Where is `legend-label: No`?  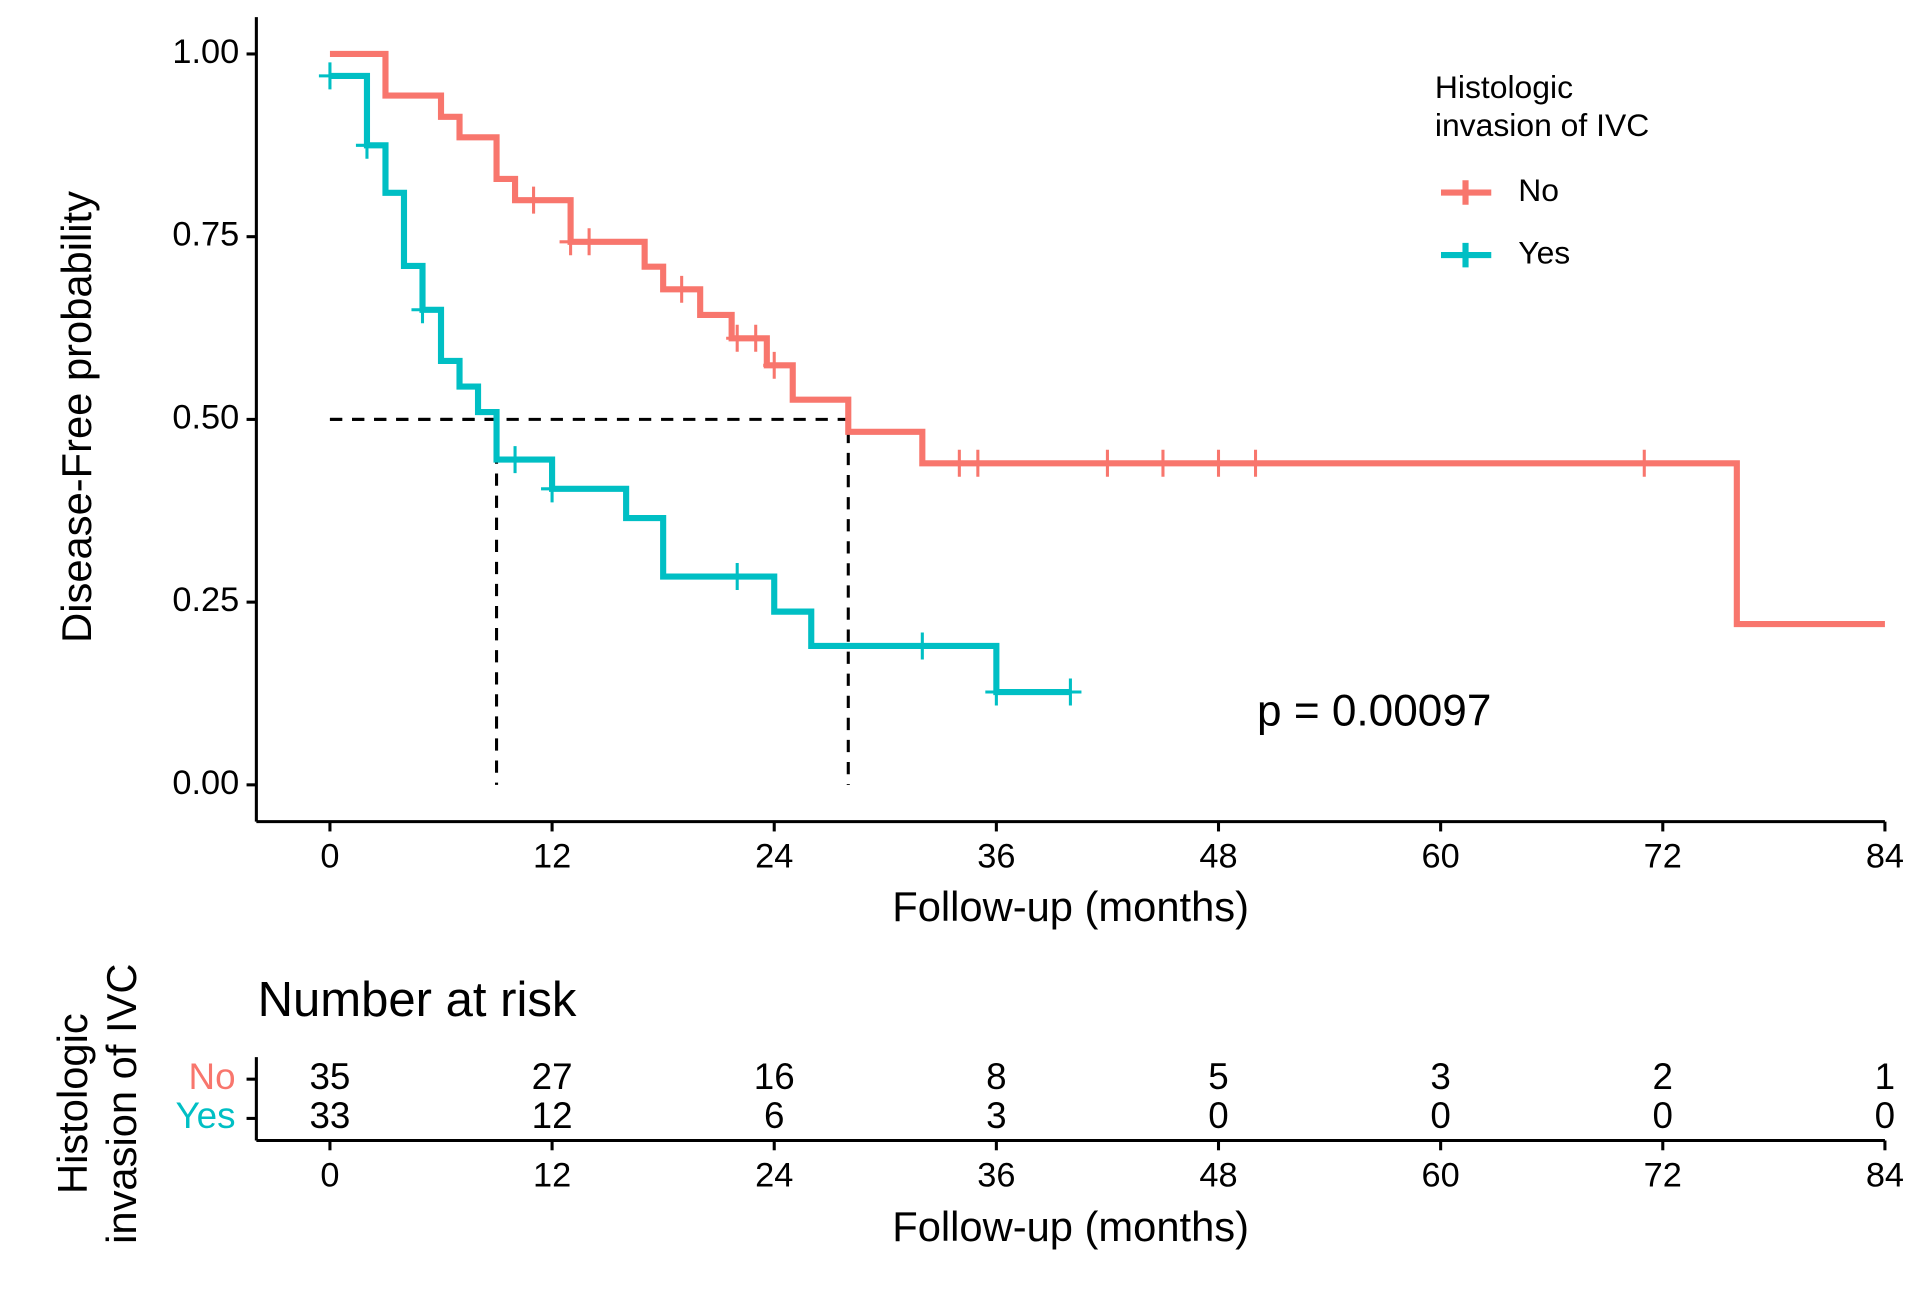 legend-label: No is located at coordinates (1538, 190).